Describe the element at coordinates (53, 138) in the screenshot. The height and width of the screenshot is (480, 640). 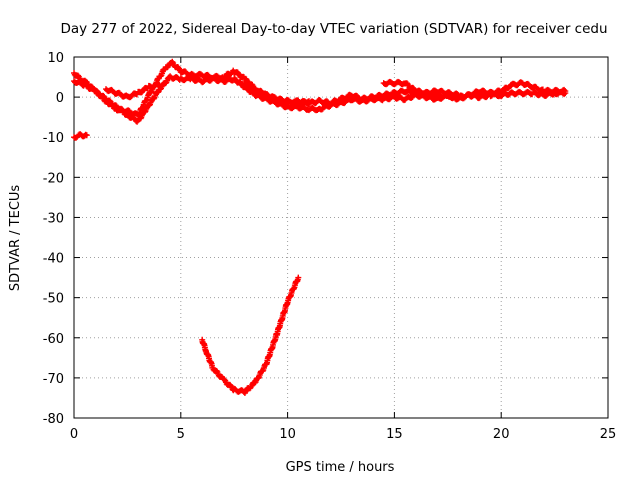
I see `y-tick-label: -10` at that location.